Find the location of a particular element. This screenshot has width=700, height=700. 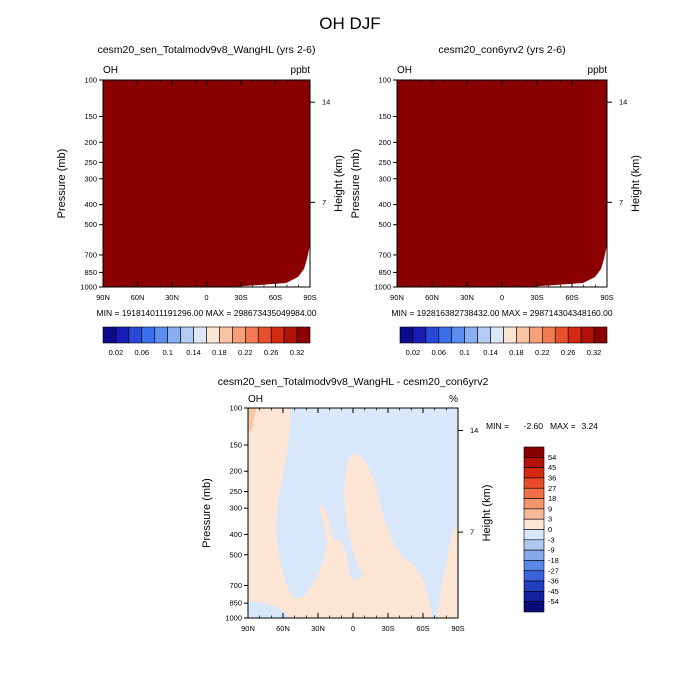

colorbar-label: 0.22 is located at coordinates (542, 352).